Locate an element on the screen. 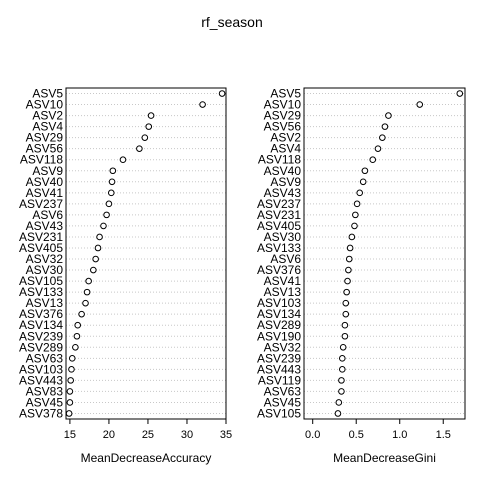 The height and width of the screenshot is (480, 480). gini-point-asv6 is located at coordinates (349, 259).